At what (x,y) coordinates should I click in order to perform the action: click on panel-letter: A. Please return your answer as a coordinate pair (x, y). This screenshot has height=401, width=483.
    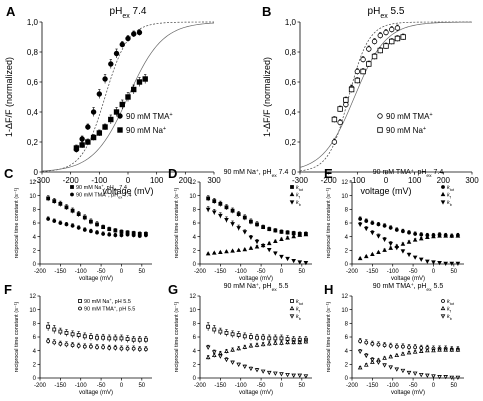
    Looking at the image, I should click on (11, 11).